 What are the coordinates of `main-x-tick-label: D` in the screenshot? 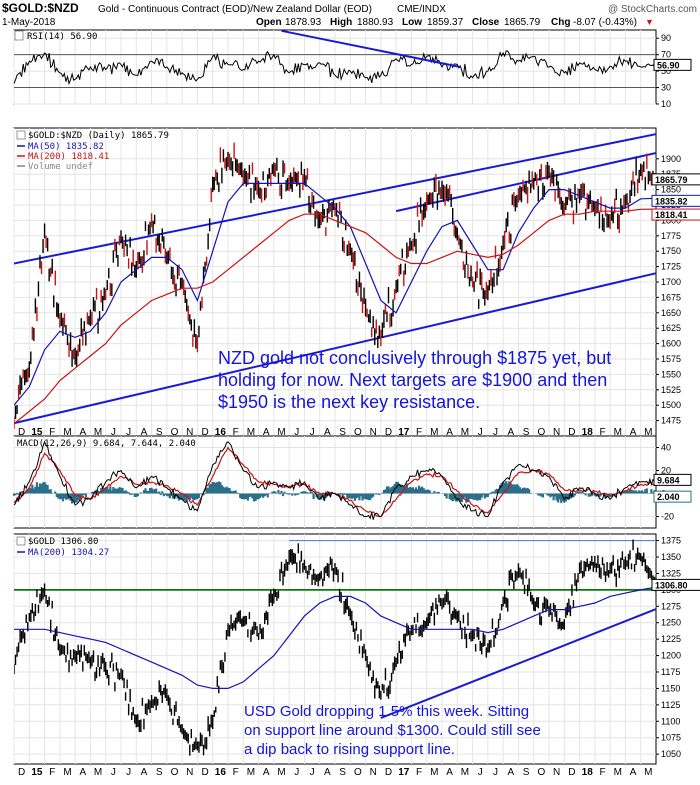 It's located at (204, 432).